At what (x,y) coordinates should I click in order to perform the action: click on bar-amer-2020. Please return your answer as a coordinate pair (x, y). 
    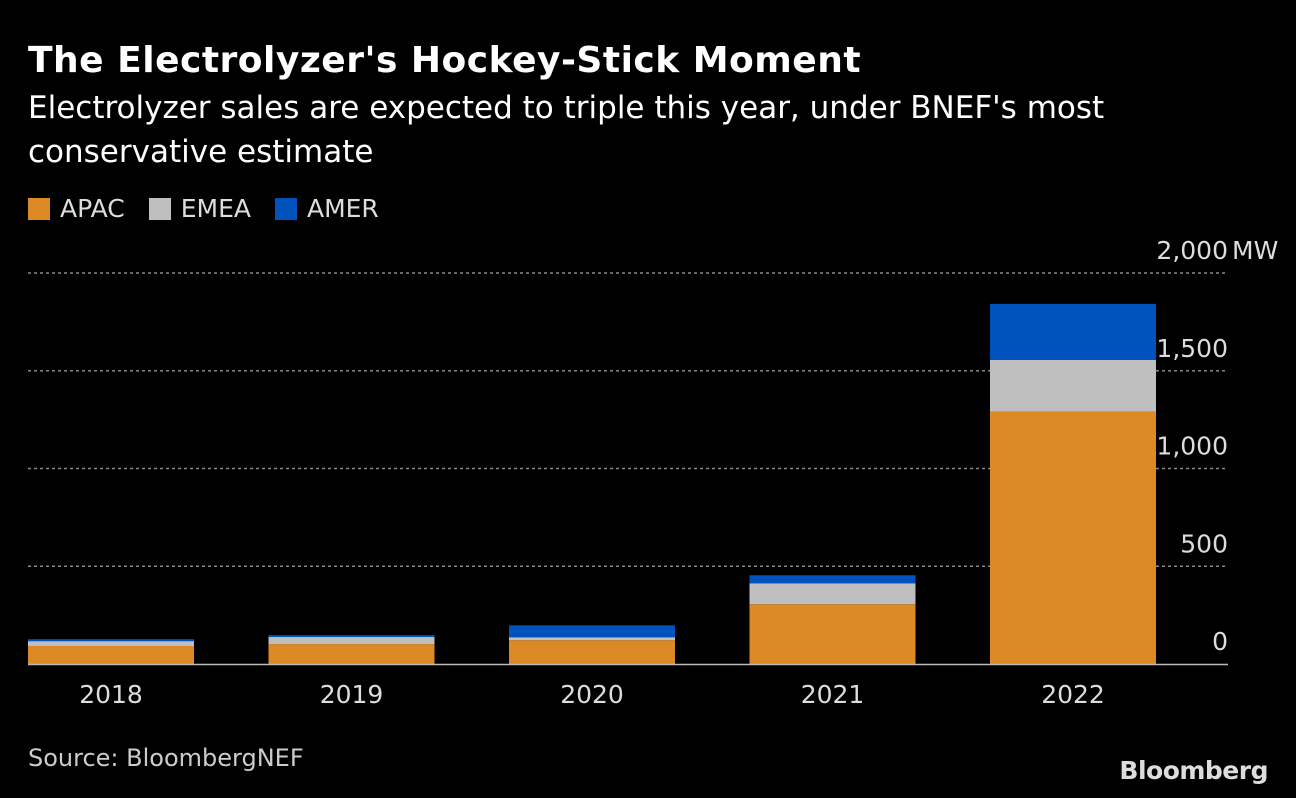
    Looking at the image, I should click on (592, 631).